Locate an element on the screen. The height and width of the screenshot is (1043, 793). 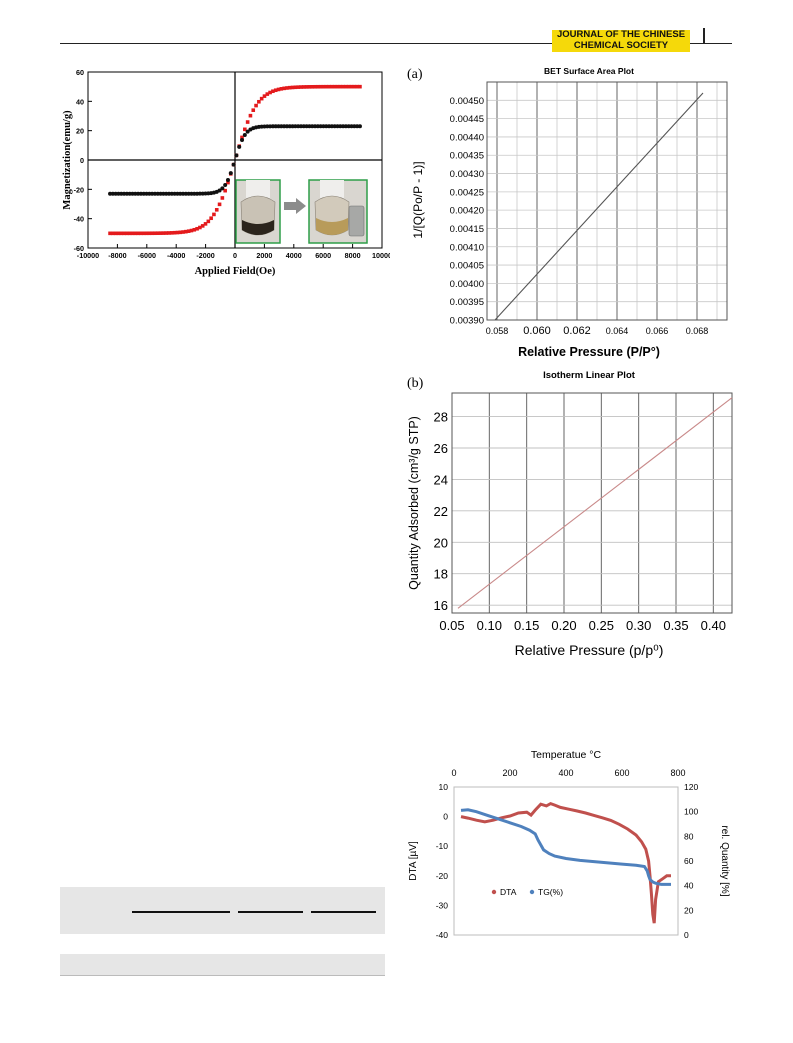
journal-name-line2: CHEMICAL SOCIETY is located at coordinates (621, 45).